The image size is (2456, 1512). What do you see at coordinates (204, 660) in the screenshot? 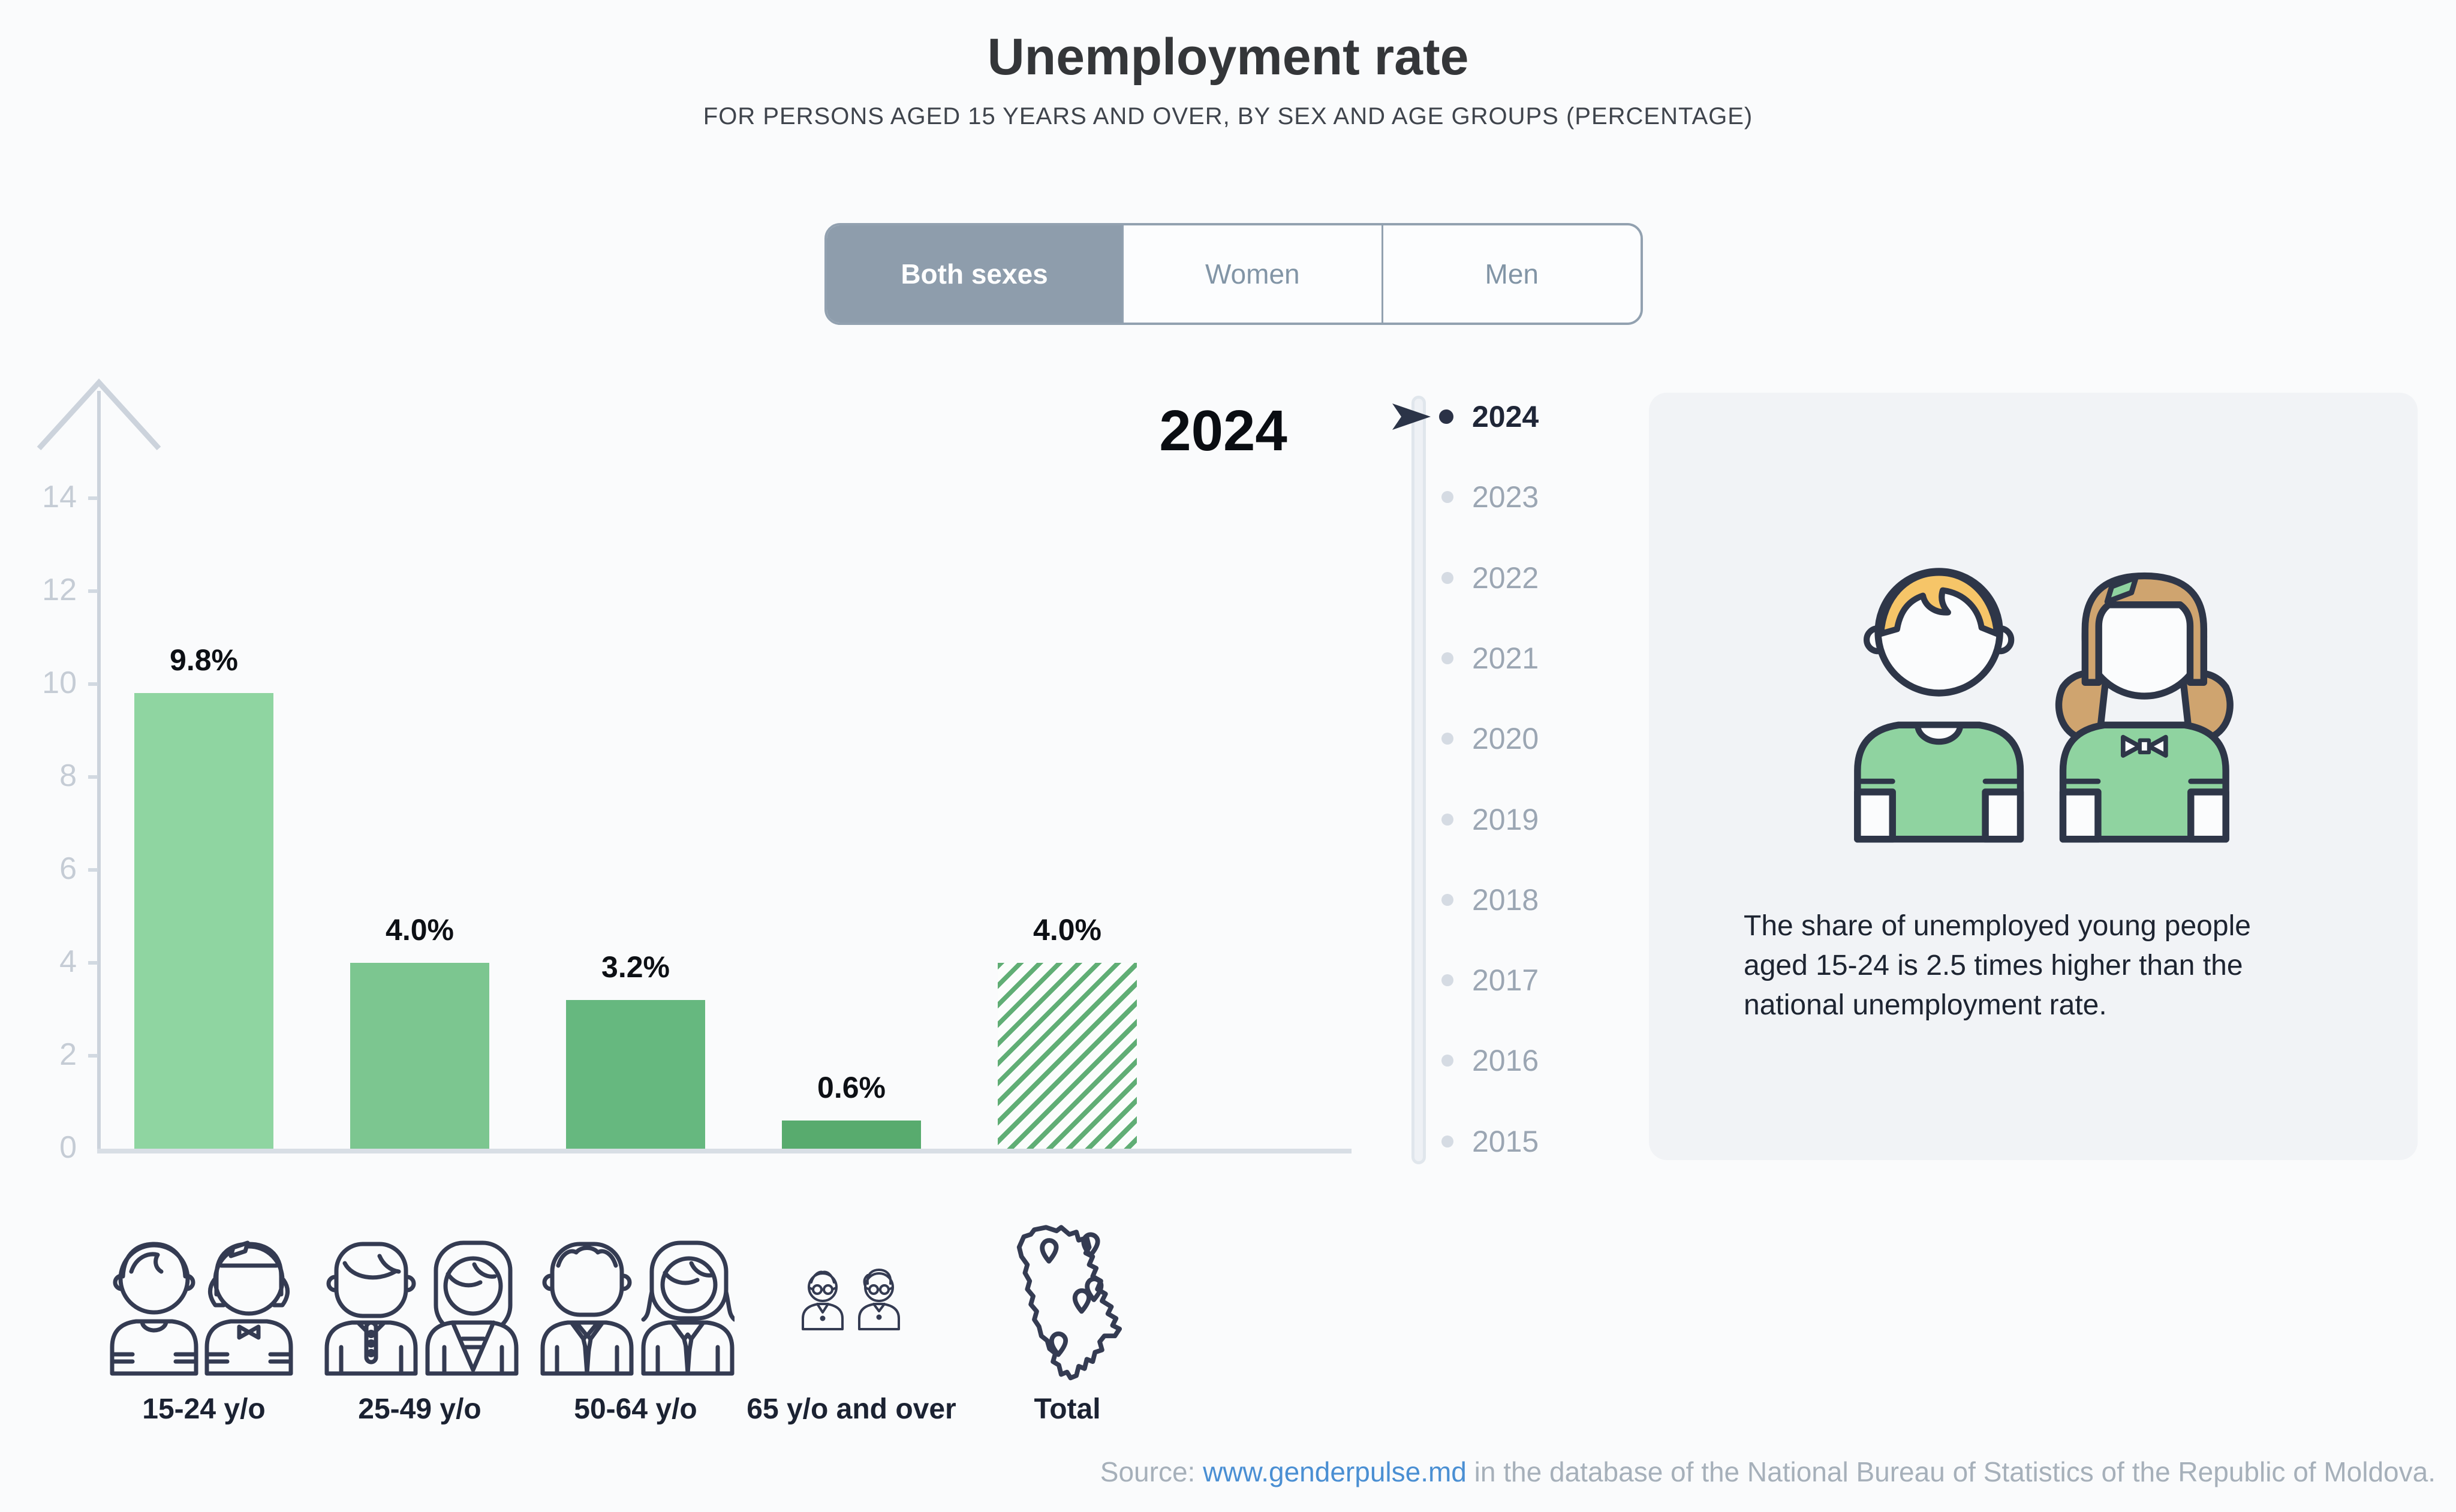
I see `bar-value-label: 9.8%` at bounding box center [204, 660].